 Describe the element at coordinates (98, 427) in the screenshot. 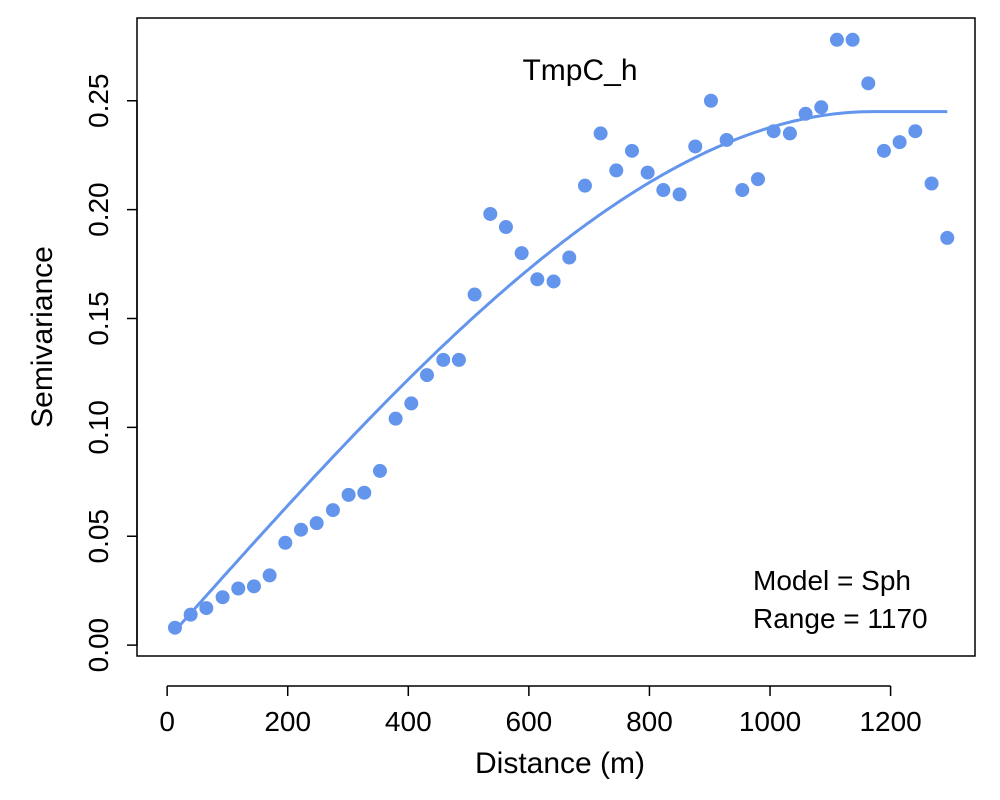

I see `y-tick-label: 0.10` at that location.